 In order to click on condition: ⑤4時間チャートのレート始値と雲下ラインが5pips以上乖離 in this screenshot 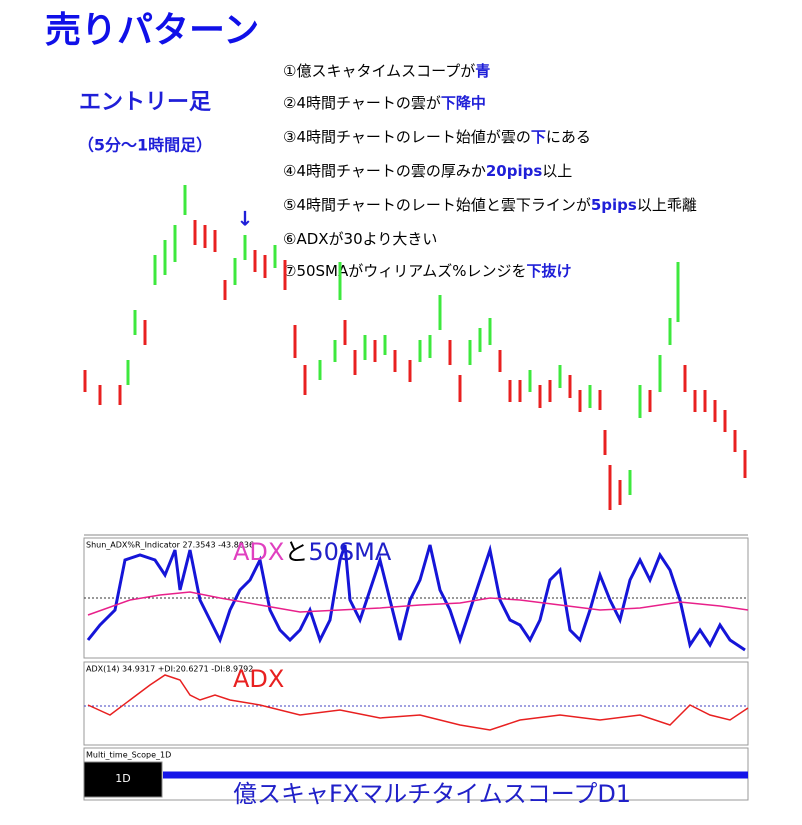, I will do `click(490, 205)`.